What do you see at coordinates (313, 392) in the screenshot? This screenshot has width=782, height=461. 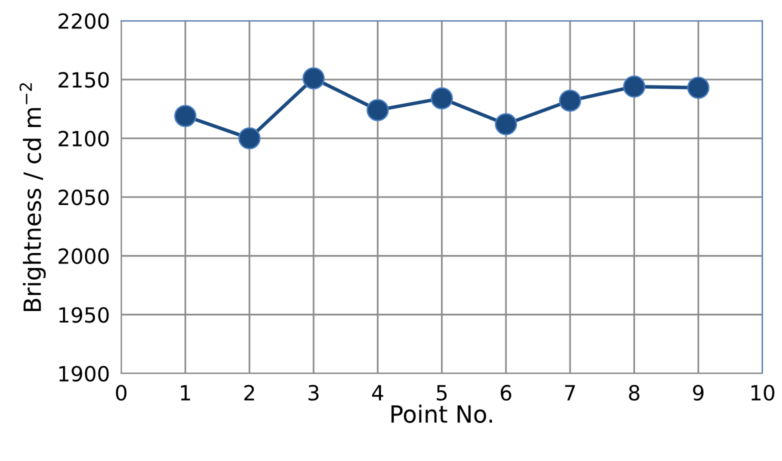 I see `x-tick-label: 3` at bounding box center [313, 392].